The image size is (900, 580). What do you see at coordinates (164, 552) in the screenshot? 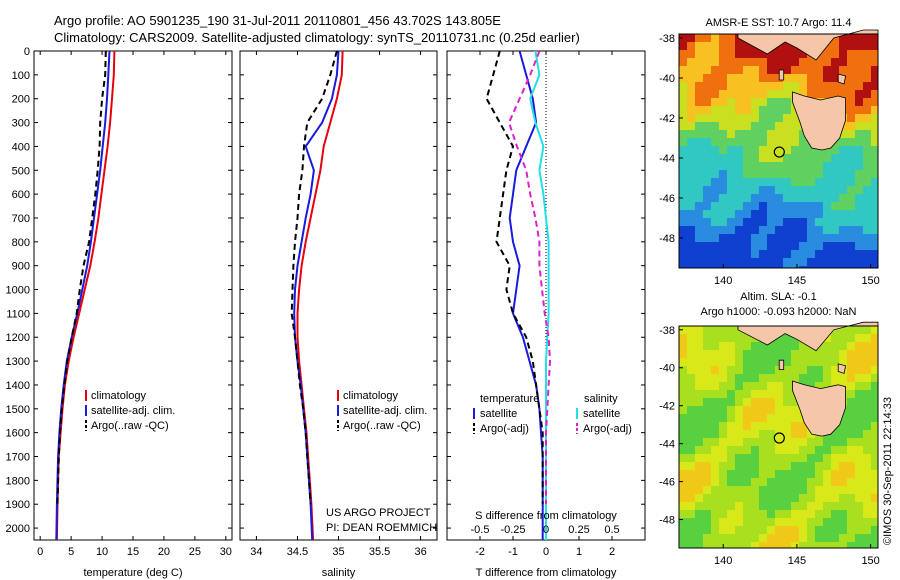
I see `temperature-xtick-label: 20` at bounding box center [164, 552].